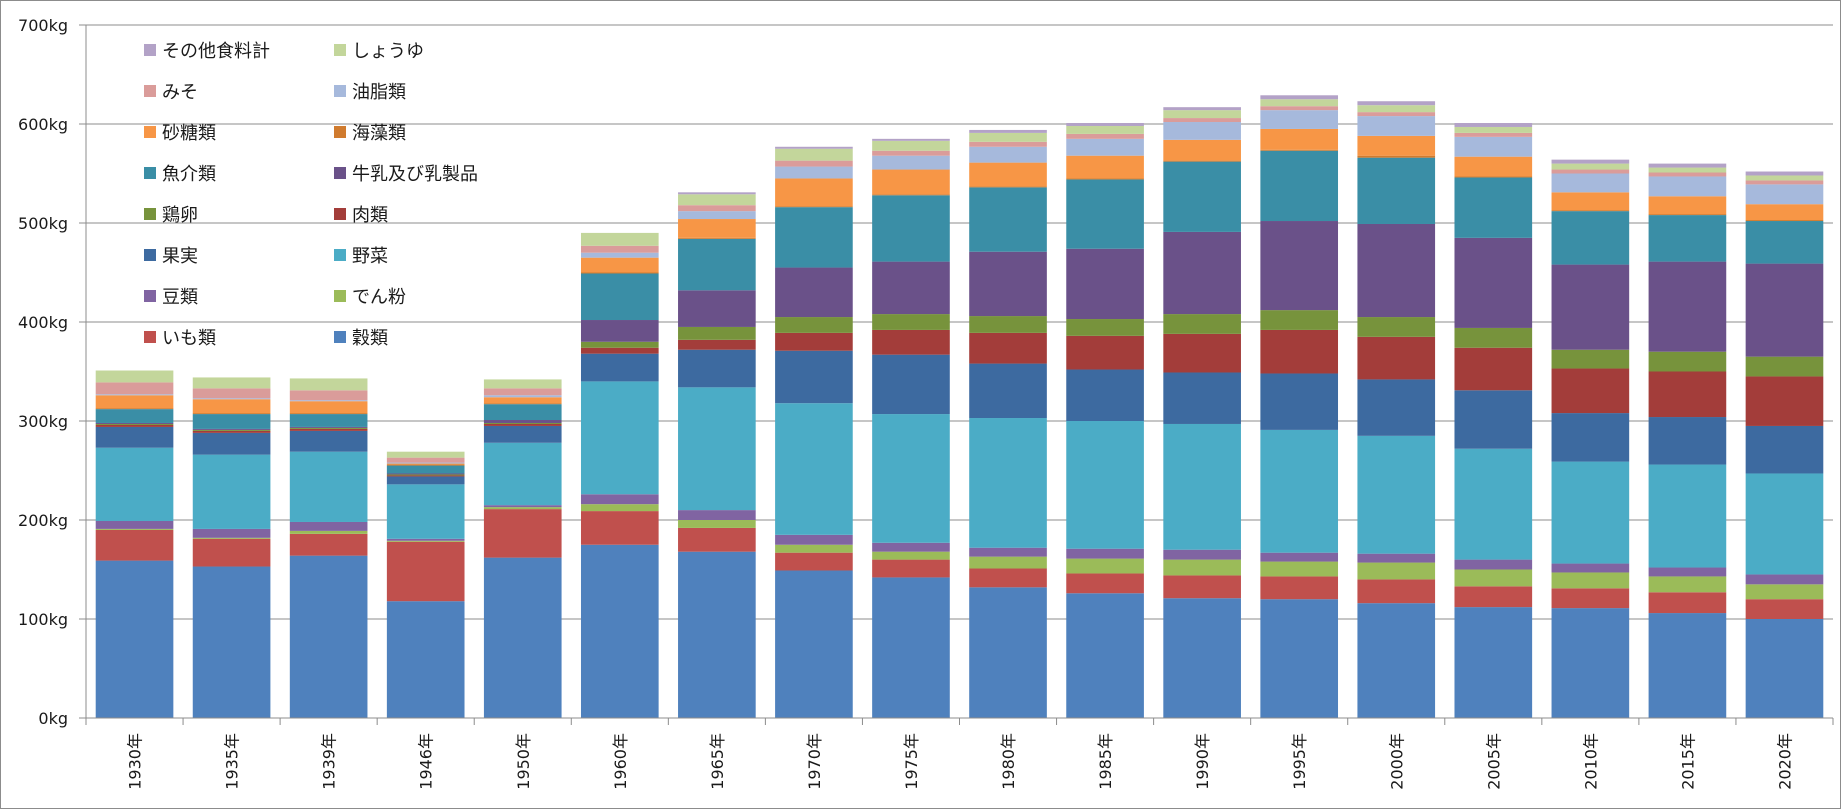 This screenshot has width=1841, height=810. I want to click on y-tick-label: 300kg, so click(43, 421).